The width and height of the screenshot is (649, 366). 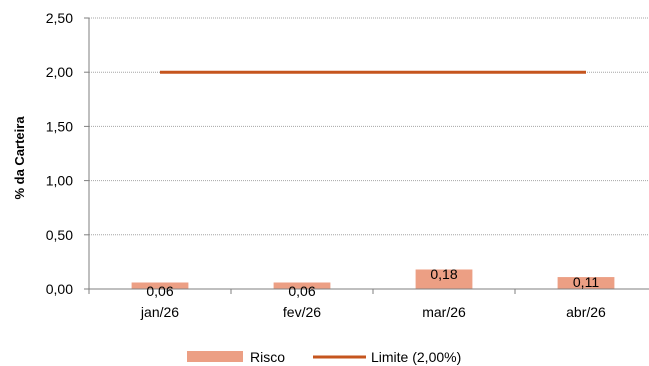 I want to click on y-tick-label: 0,50, so click(x=59, y=235).